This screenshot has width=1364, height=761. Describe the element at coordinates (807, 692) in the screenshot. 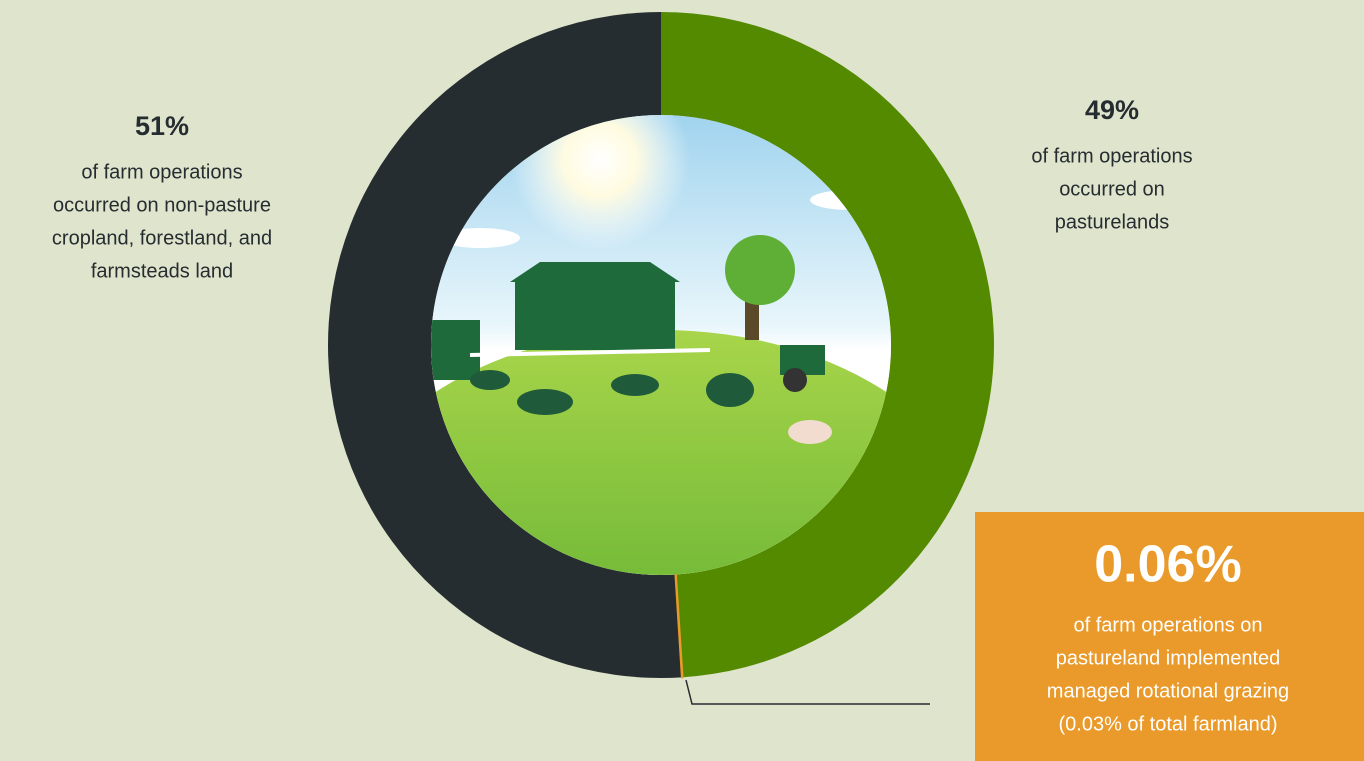

I see `leader-line` at that location.